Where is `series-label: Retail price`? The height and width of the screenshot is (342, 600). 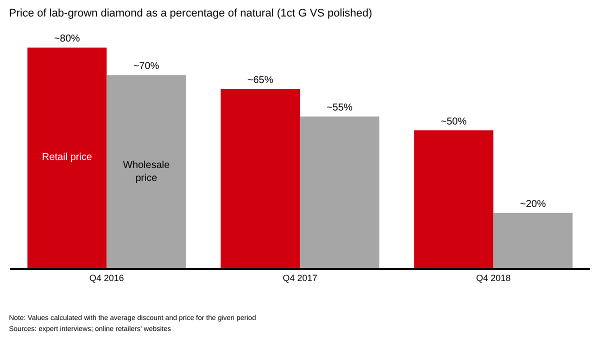 series-label: Retail price is located at coordinates (67, 157).